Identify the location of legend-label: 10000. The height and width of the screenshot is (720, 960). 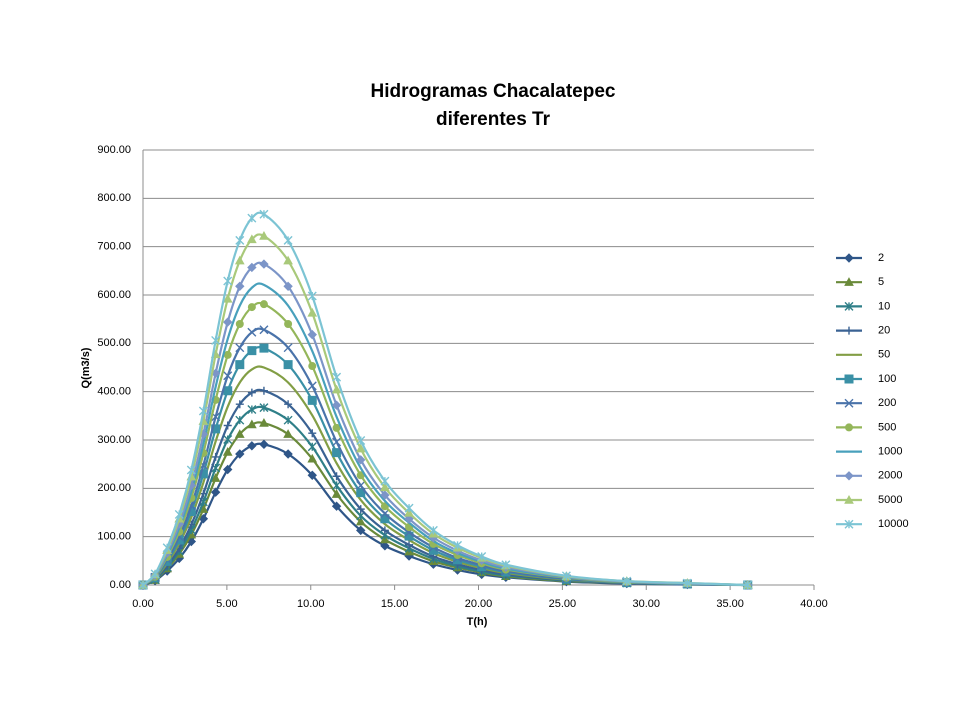
(893, 524).